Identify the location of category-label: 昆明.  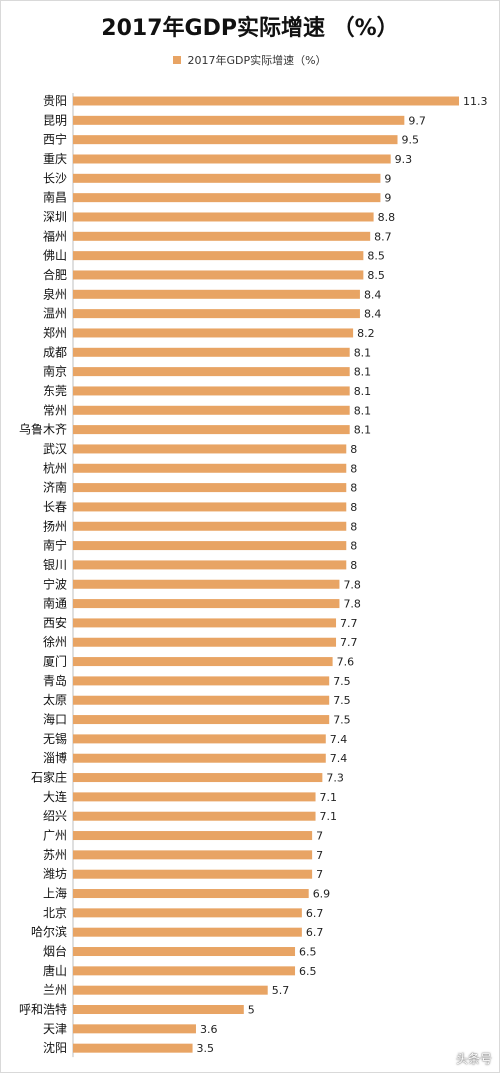
(55, 120).